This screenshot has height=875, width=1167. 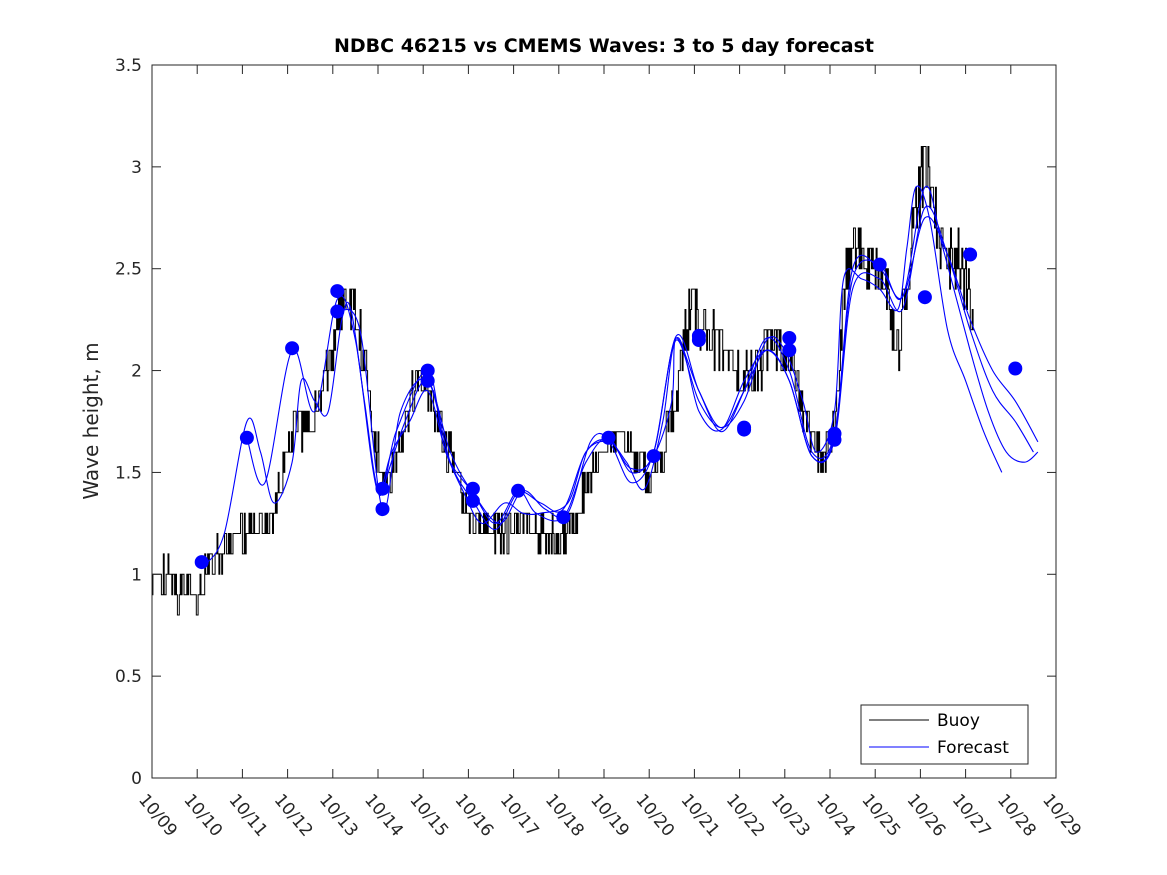 What do you see at coordinates (157, 815) in the screenshot?
I see `x-tick-label: 10/09` at bounding box center [157, 815].